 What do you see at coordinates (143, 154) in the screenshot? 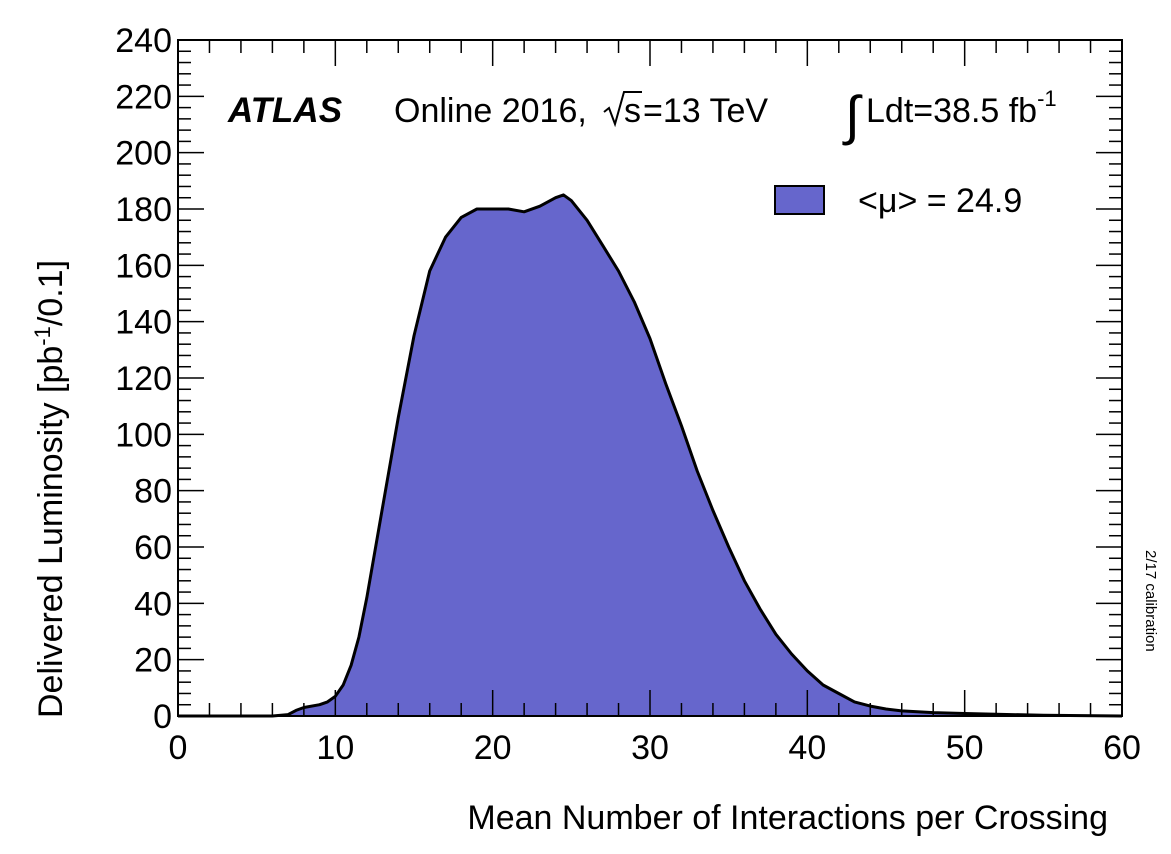
I see `y-tick-label: 200` at bounding box center [143, 154].